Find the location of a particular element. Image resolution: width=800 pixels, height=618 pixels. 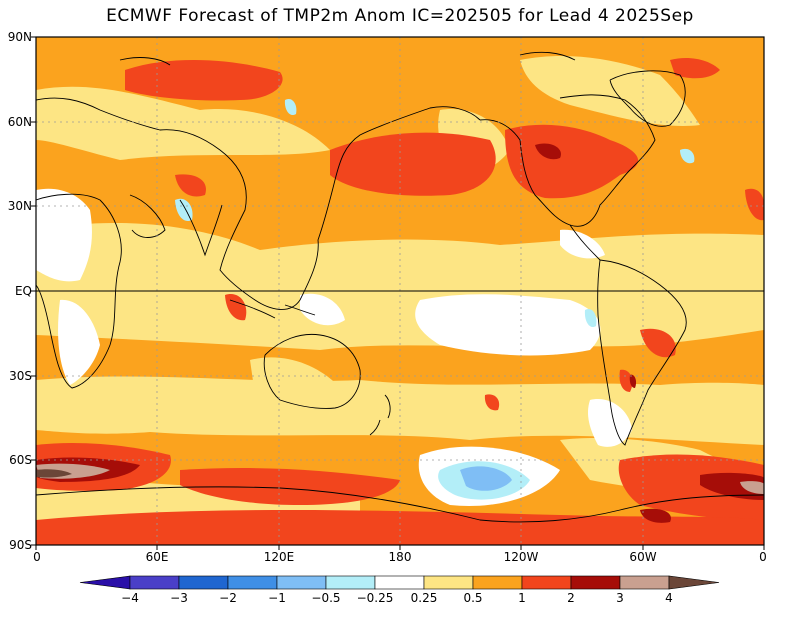

y-label-90s: 90S is located at coordinates (20, 545).